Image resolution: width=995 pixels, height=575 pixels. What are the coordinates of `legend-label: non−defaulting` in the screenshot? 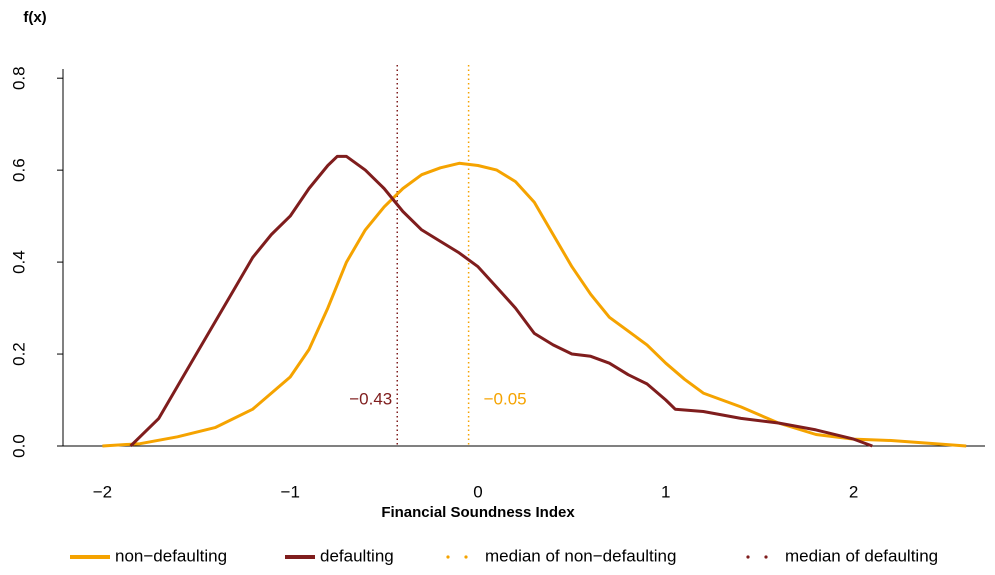 It's located at (171, 555).